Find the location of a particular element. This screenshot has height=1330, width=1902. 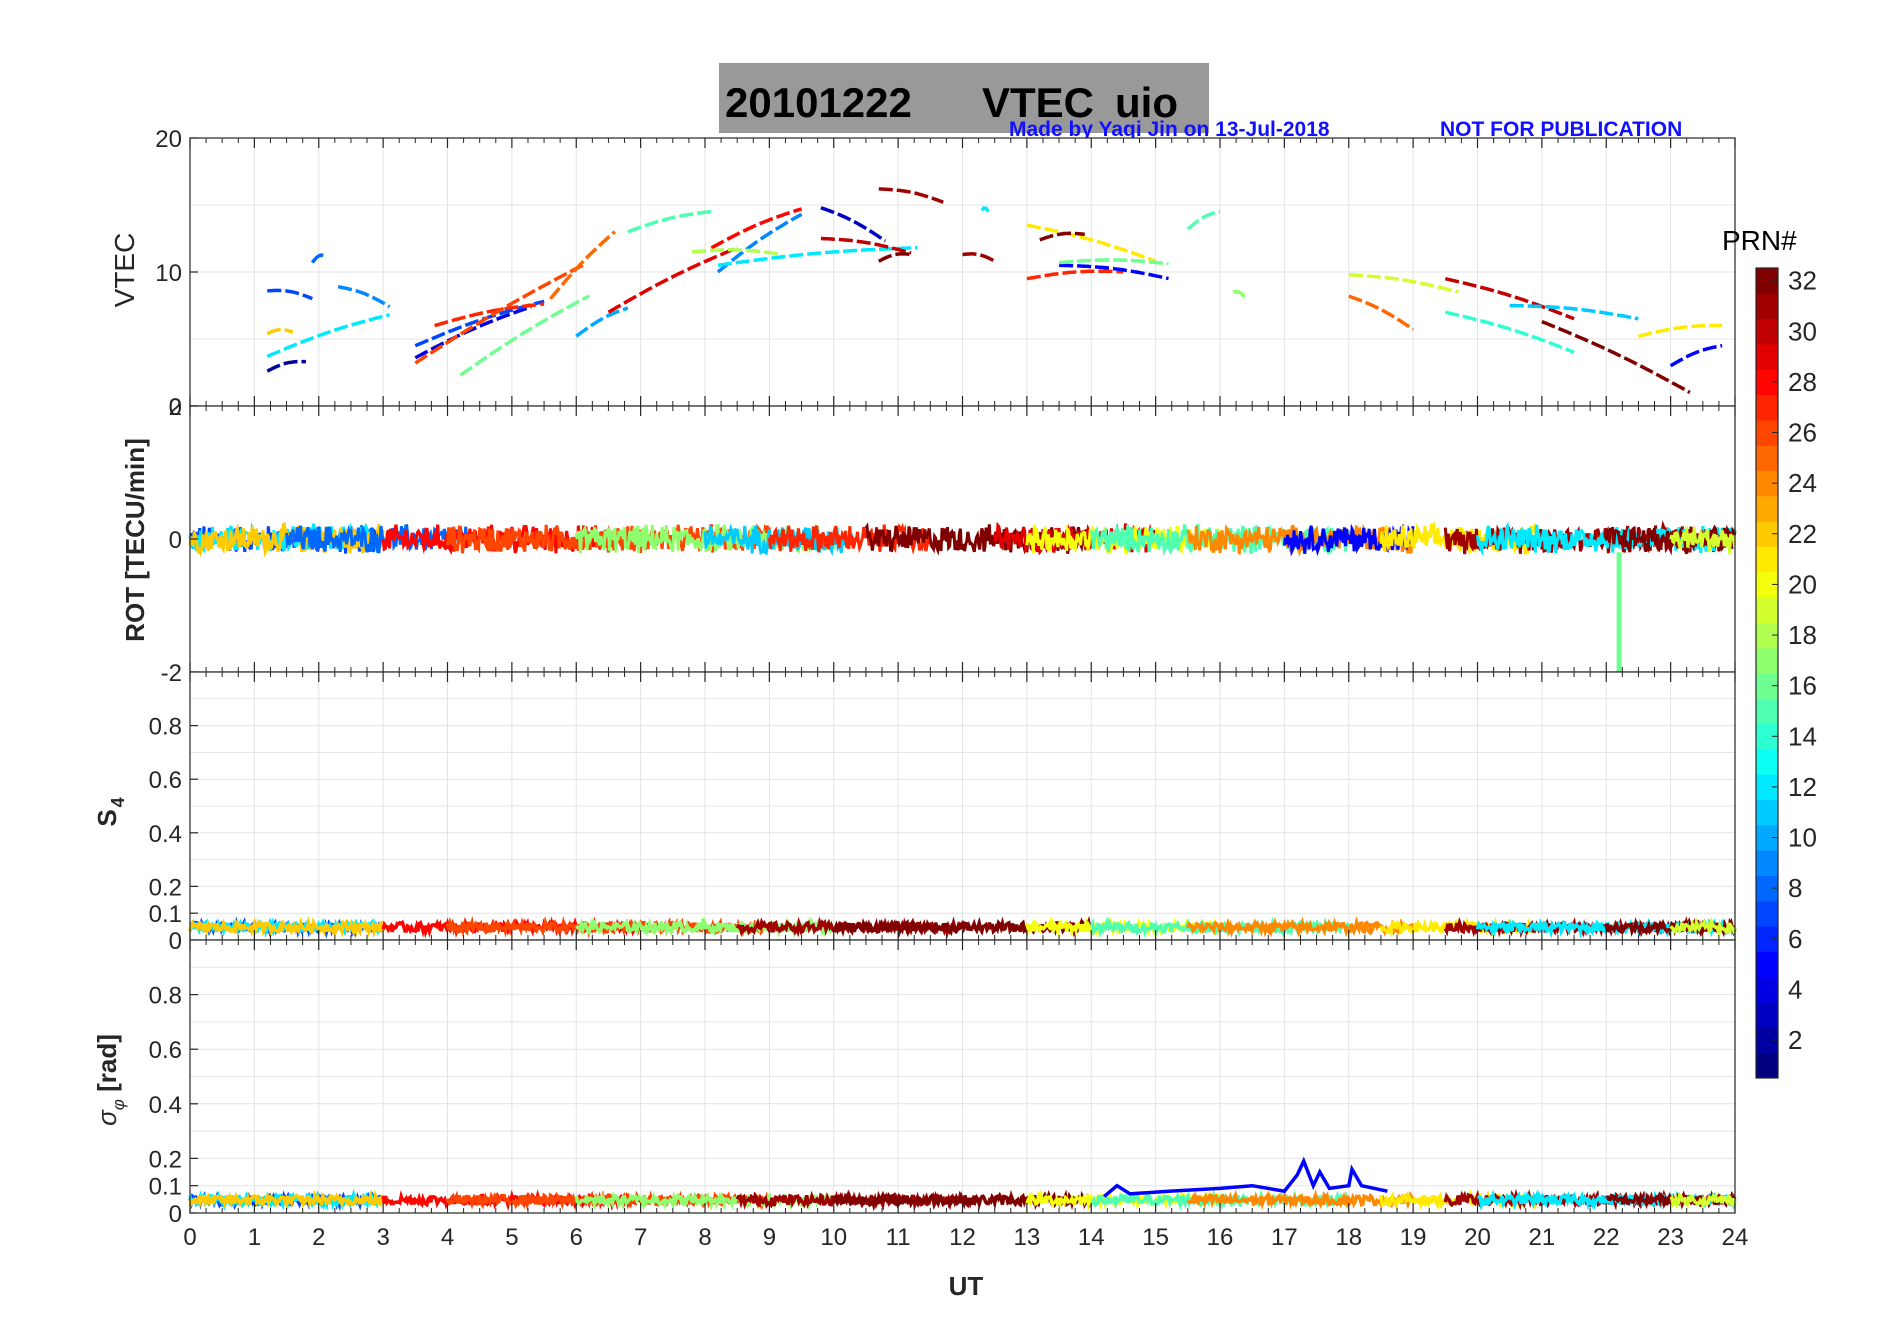

x-tick-label: 2 is located at coordinates (318, 1237).